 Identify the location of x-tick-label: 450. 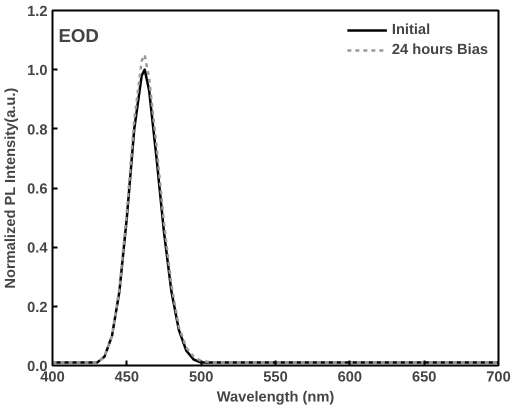
(127, 378).